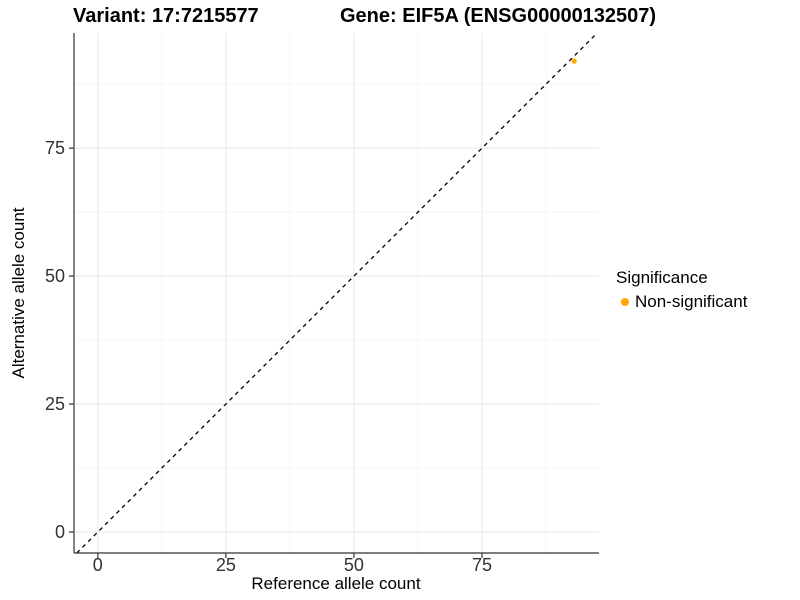 The height and width of the screenshot is (600, 800). I want to click on variant-title: Variant: 17:7215577, so click(166, 16).